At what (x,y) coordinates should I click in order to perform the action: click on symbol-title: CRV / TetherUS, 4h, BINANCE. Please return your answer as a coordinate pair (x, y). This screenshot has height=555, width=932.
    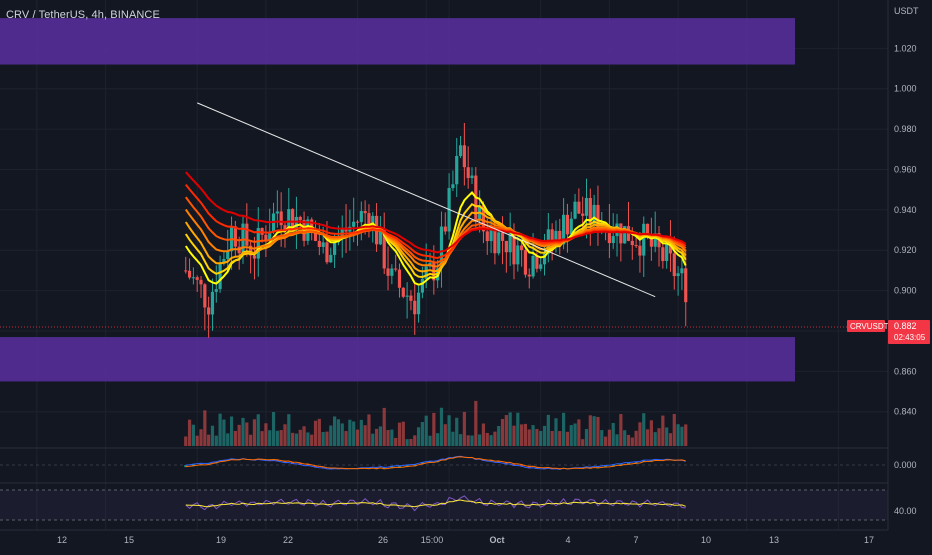
    Looking at the image, I should click on (83, 15).